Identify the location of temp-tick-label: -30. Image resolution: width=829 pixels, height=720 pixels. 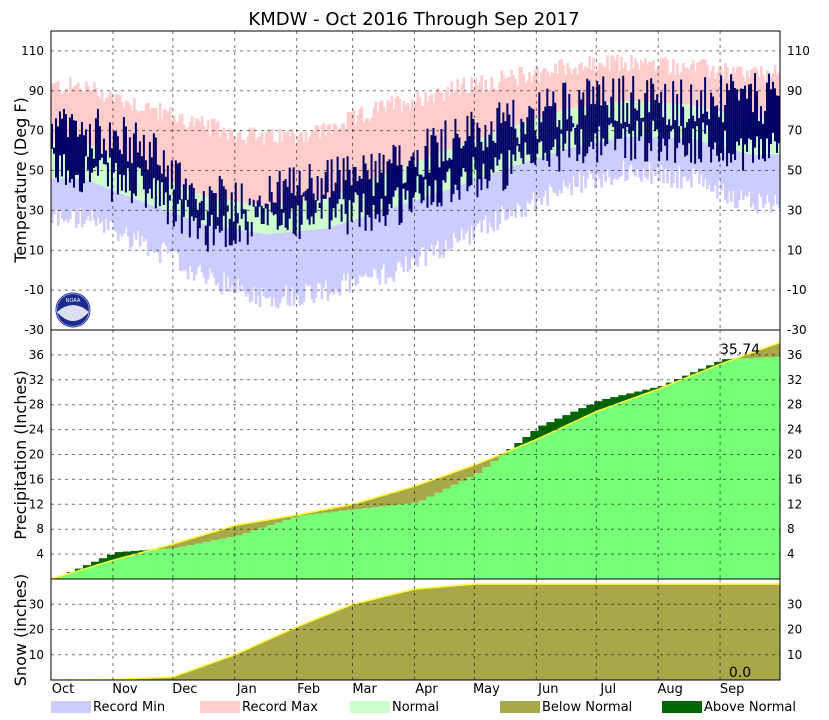
(797, 330).